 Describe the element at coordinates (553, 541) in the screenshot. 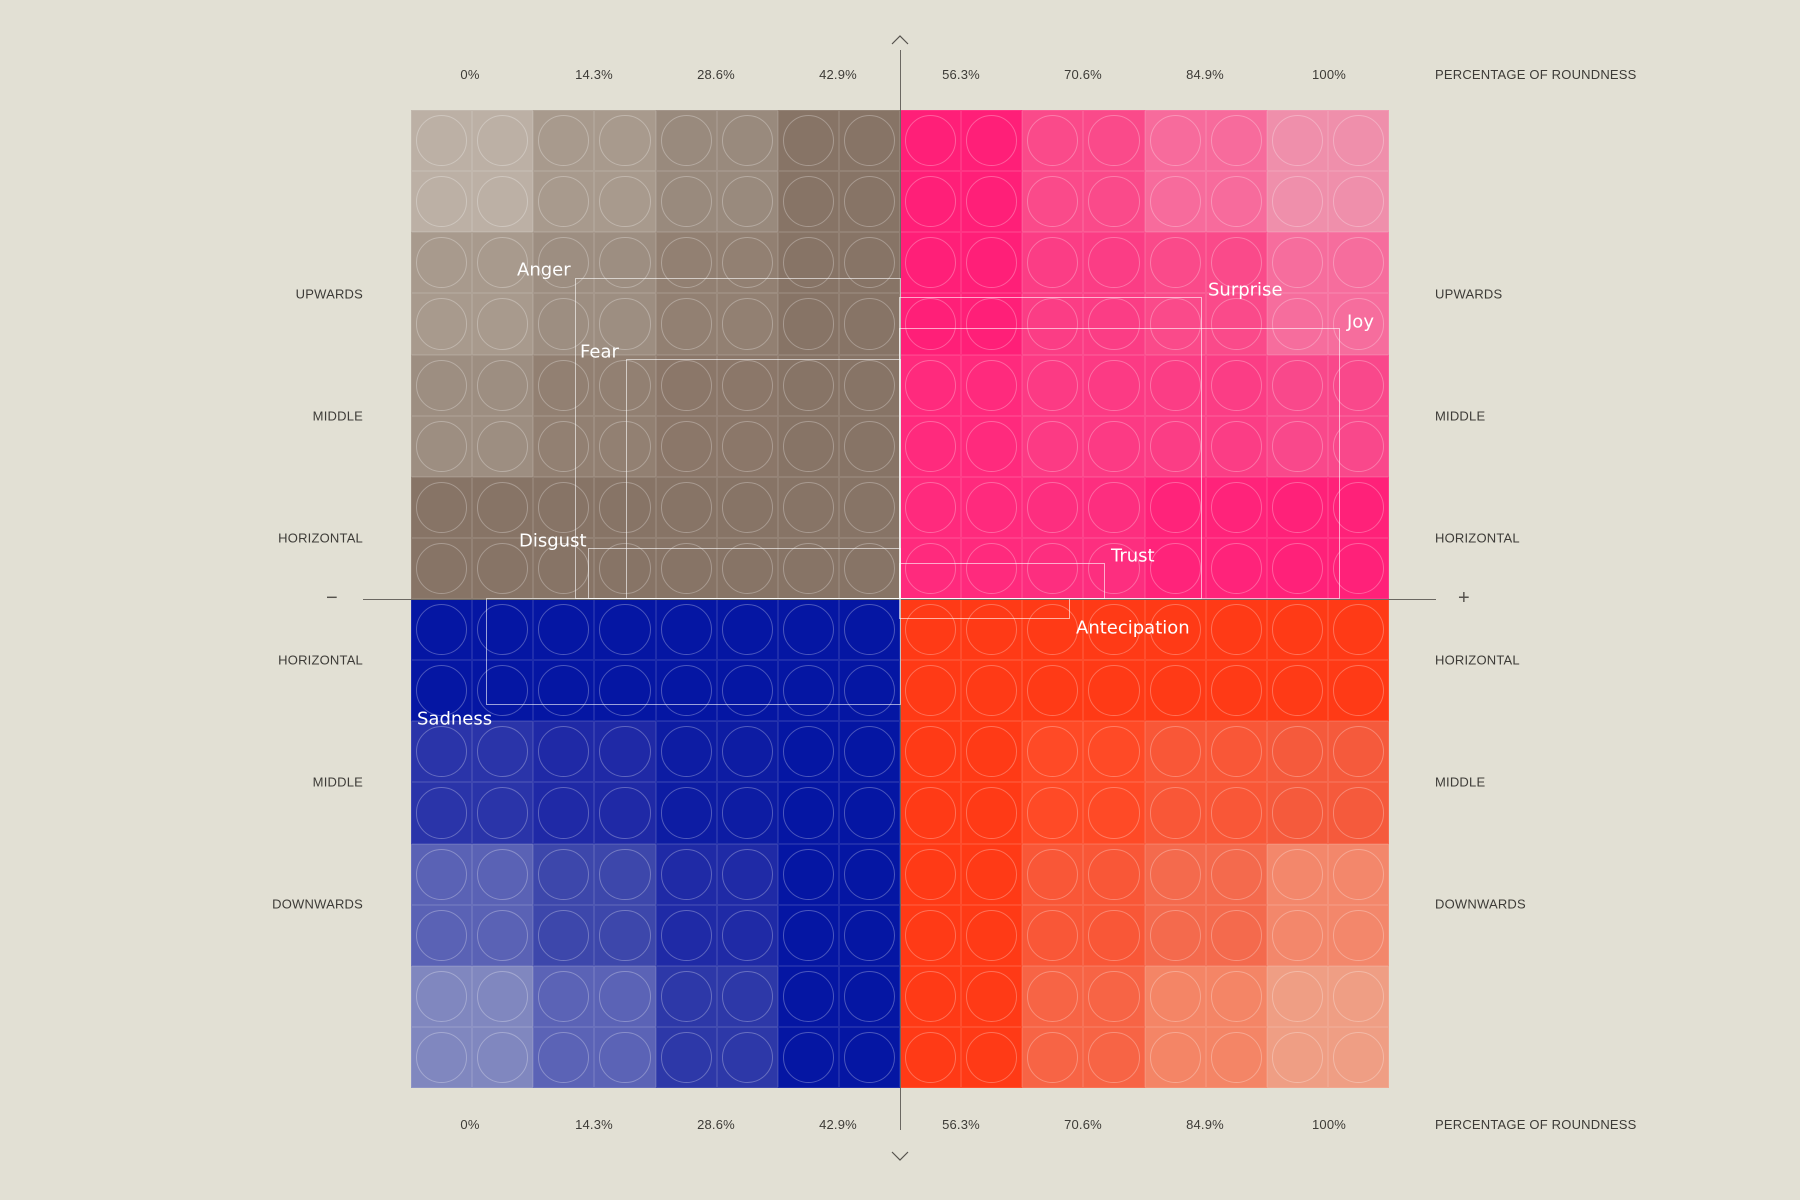

I see `emotion-label-disgust: Disgust` at that location.